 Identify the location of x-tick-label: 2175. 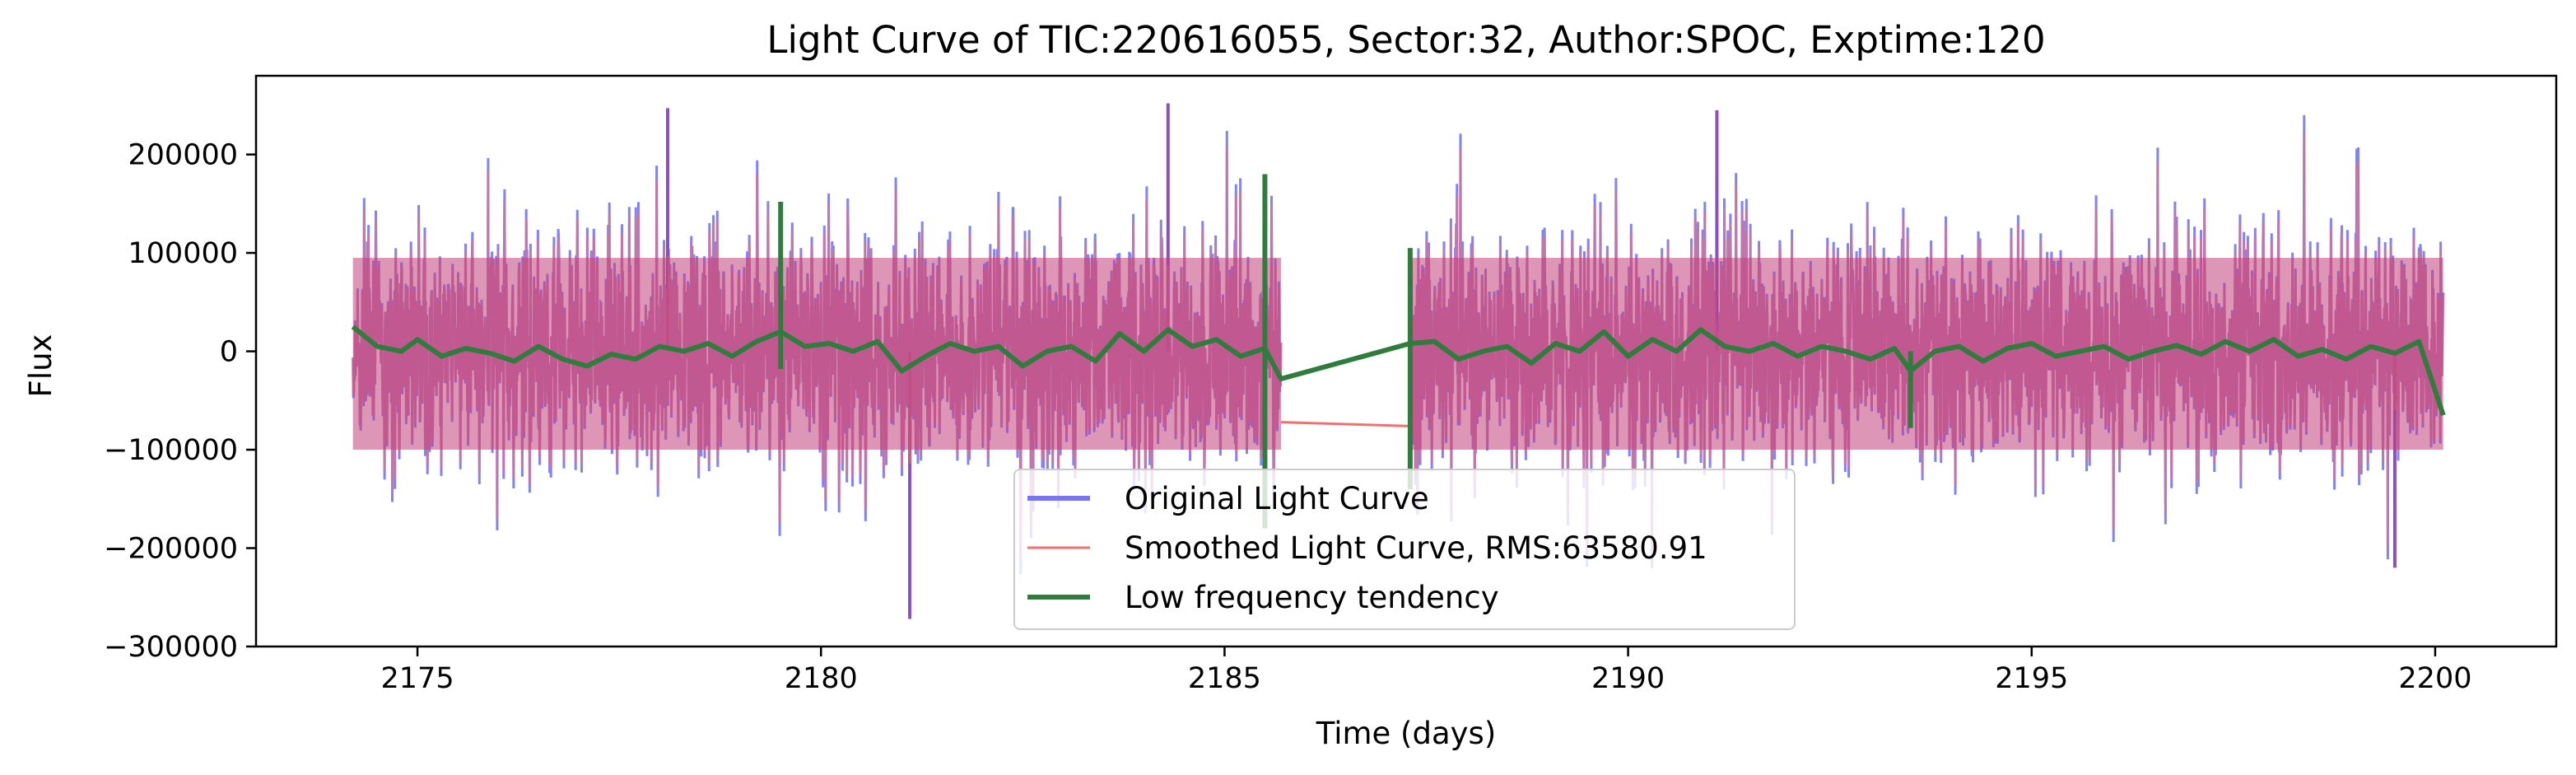
(417, 678).